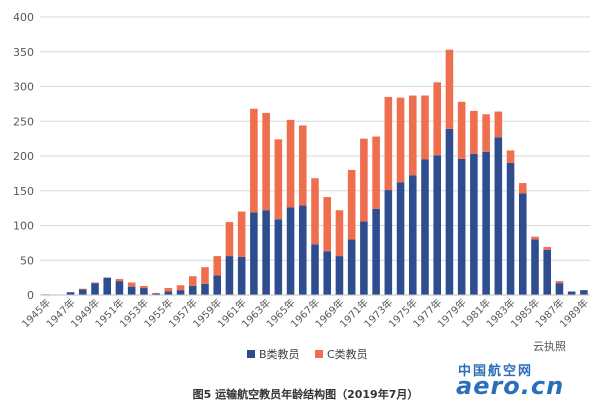  What do you see at coordinates (23, 52) in the screenshot?
I see `y-tick-label: 350` at bounding box center [23, 52].